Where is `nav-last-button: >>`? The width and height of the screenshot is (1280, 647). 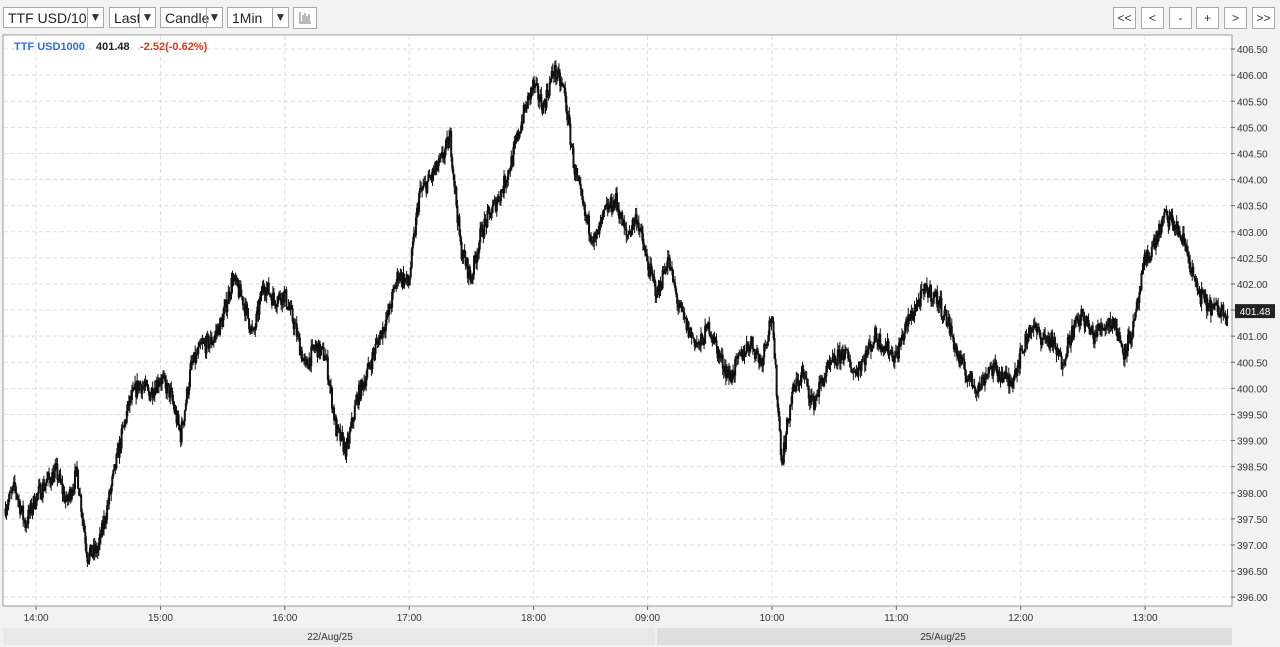
nav-last-button: >> is located at coordinates (1263, 18).